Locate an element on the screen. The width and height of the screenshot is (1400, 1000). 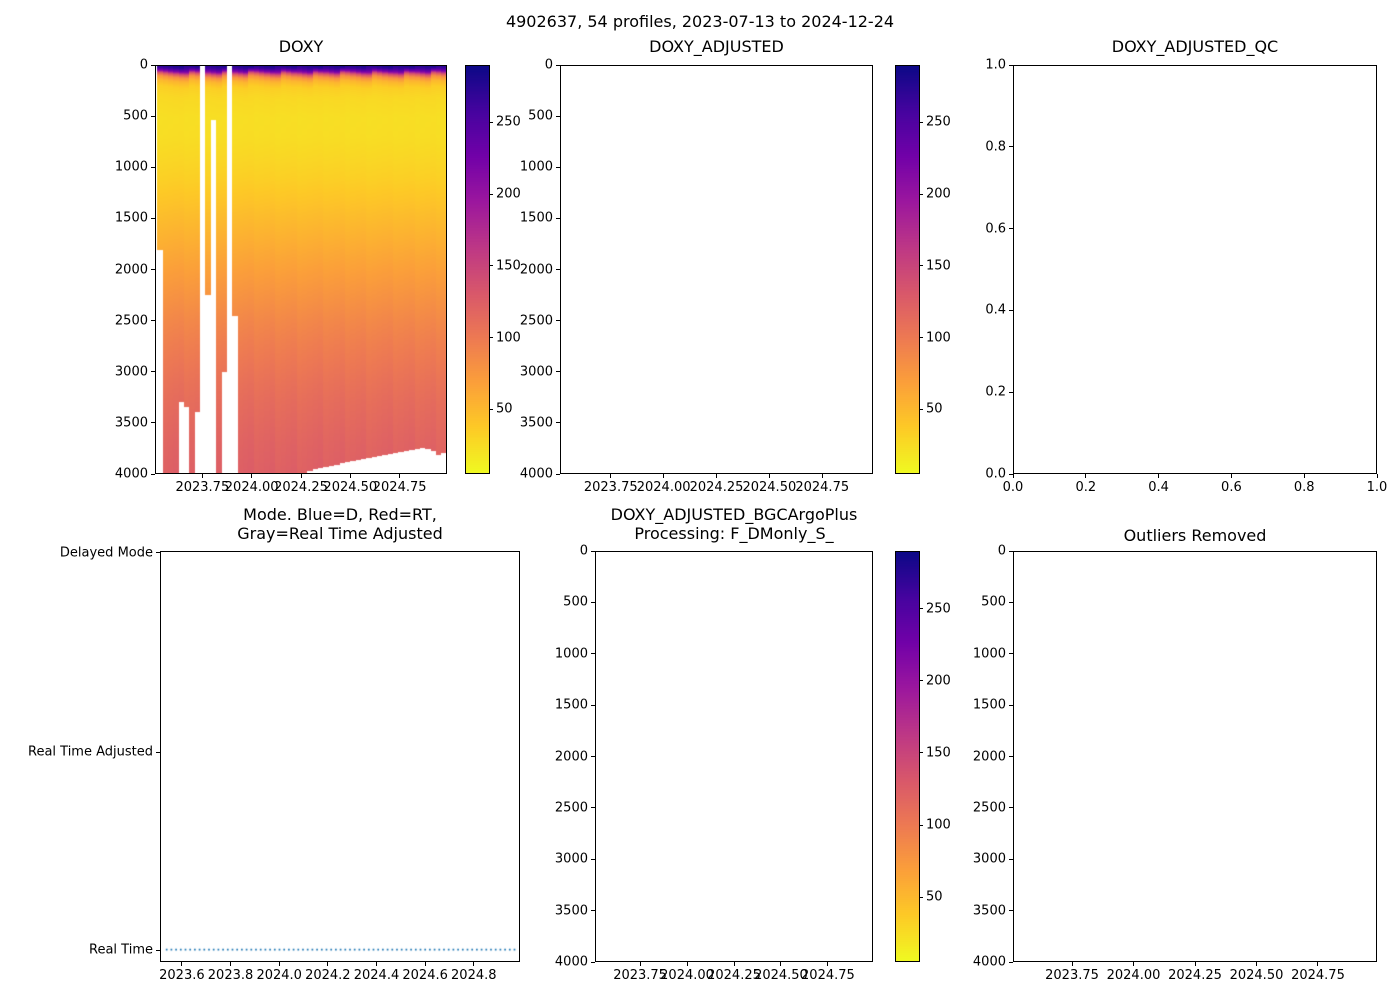
outliers-title: Outliers Removed is located at coordinates (1195, 535).